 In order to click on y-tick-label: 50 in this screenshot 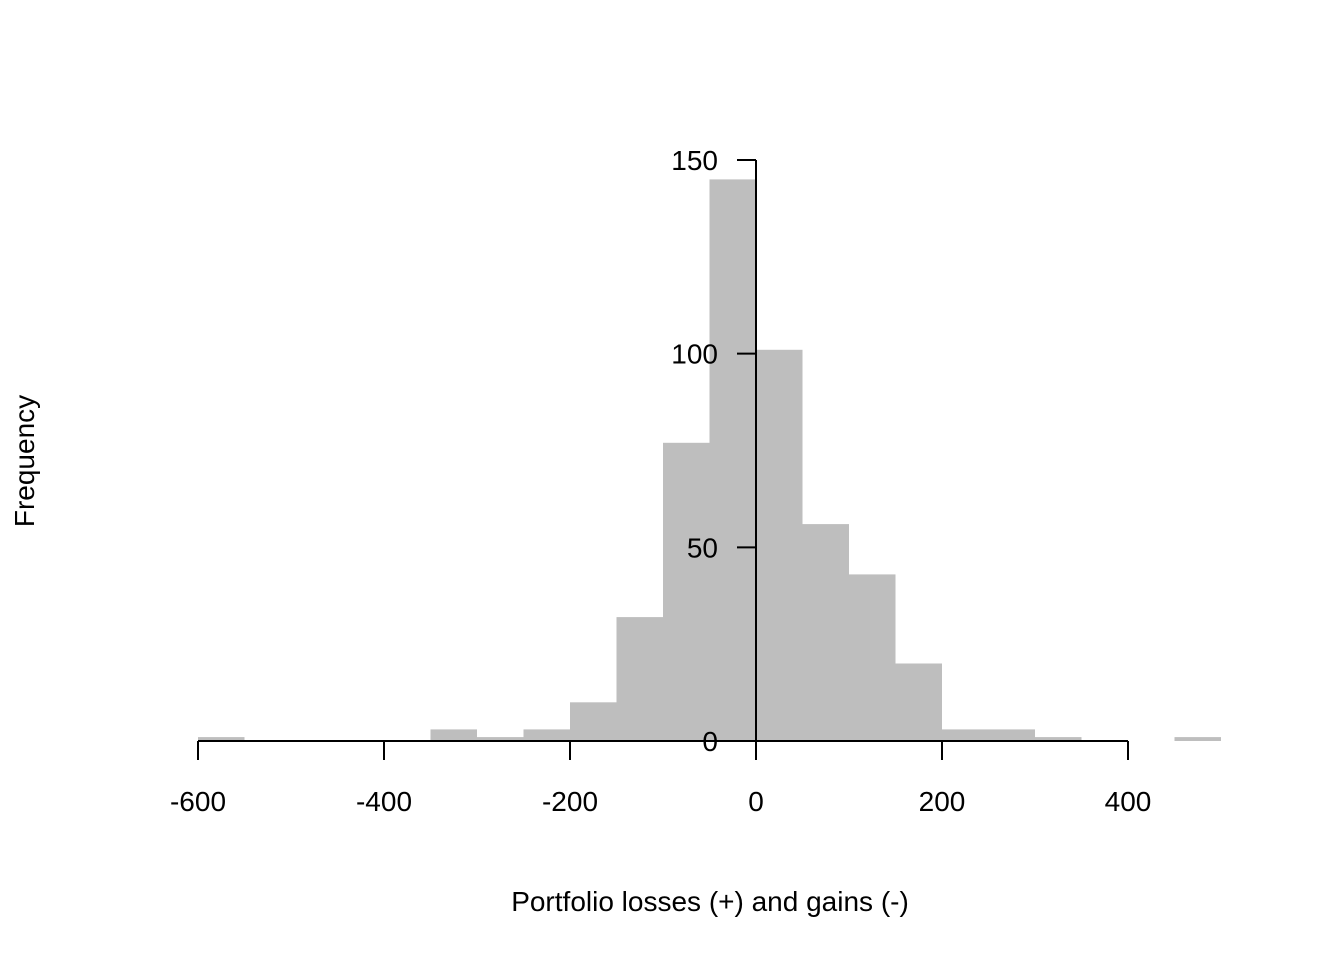, I will do `click(702, 547)`.